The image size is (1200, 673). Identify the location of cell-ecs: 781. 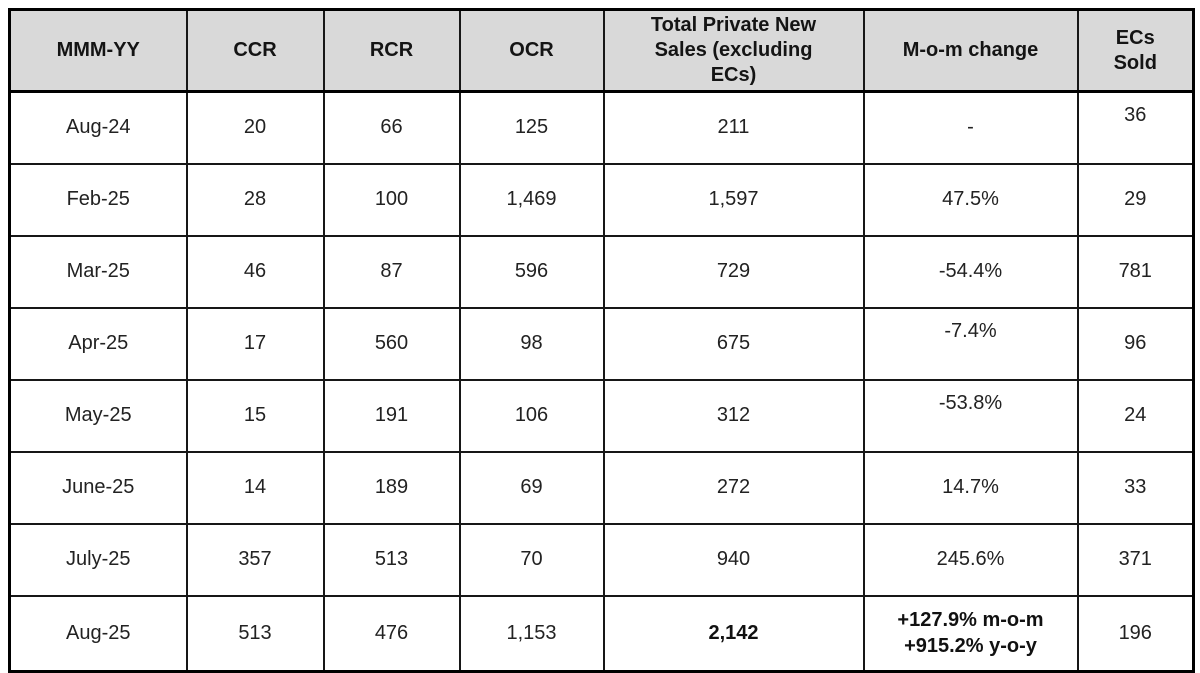
(1135, 271).